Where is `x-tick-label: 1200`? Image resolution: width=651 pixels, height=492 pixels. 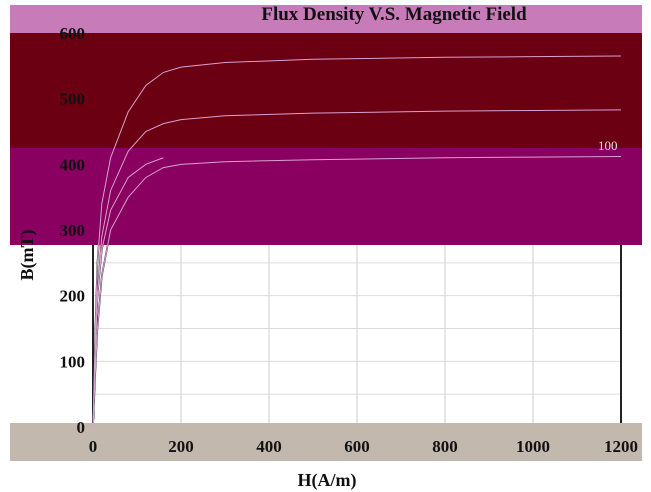 x-tick-label: 1200 is located at coordinates (621, 446).